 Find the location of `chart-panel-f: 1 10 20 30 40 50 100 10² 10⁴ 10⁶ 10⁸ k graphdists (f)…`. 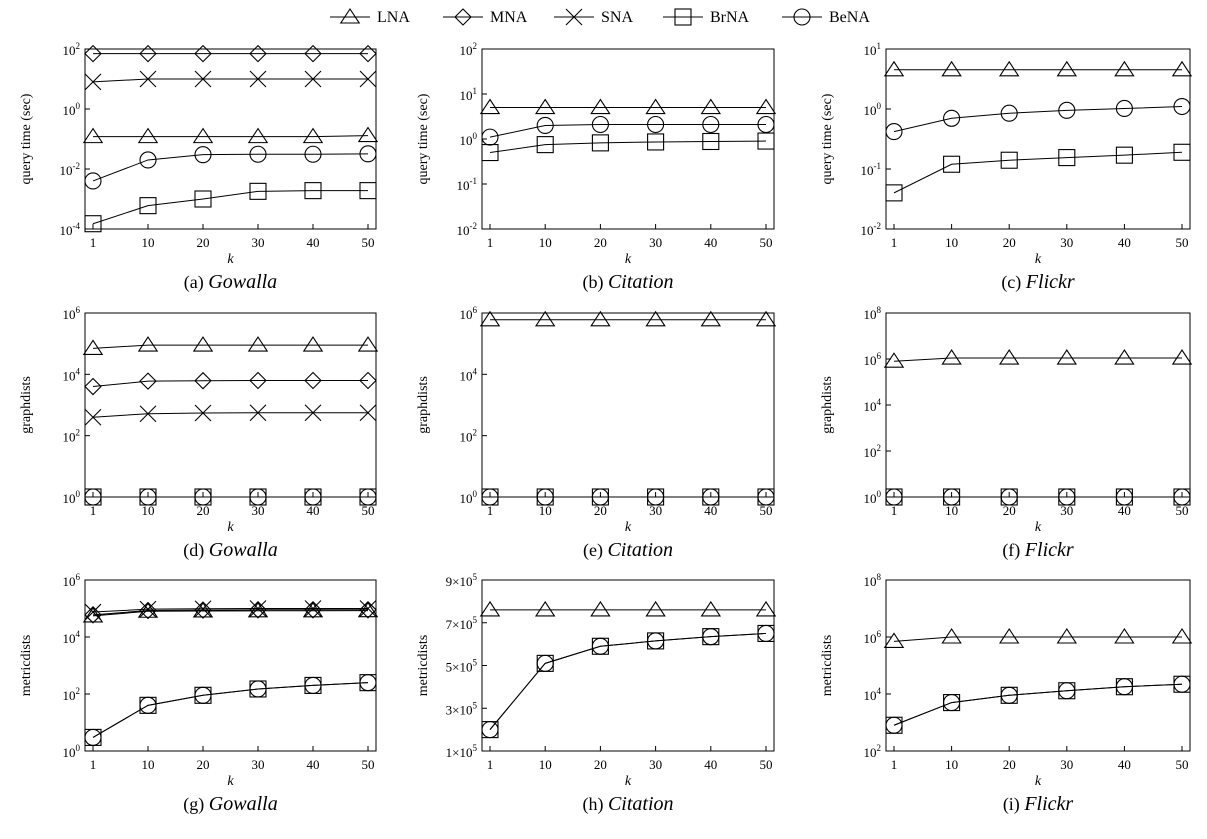

chart-panel-f: 1 10 20 30 40 50 100 10² 10⁴ 10⁶ 10⁸ k graphdists (f)… is located at coordinates (1006, 433).